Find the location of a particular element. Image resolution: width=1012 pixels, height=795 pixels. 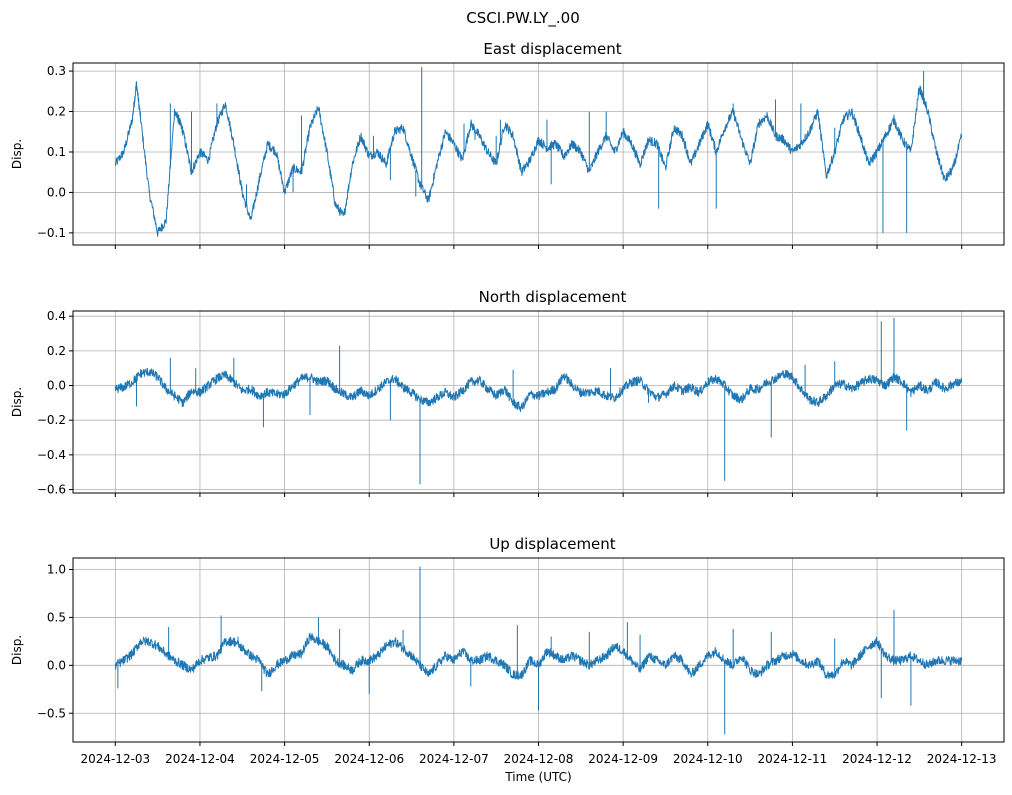

north-ytick-label-3: 0.0 is located at coordinates (56, 386).